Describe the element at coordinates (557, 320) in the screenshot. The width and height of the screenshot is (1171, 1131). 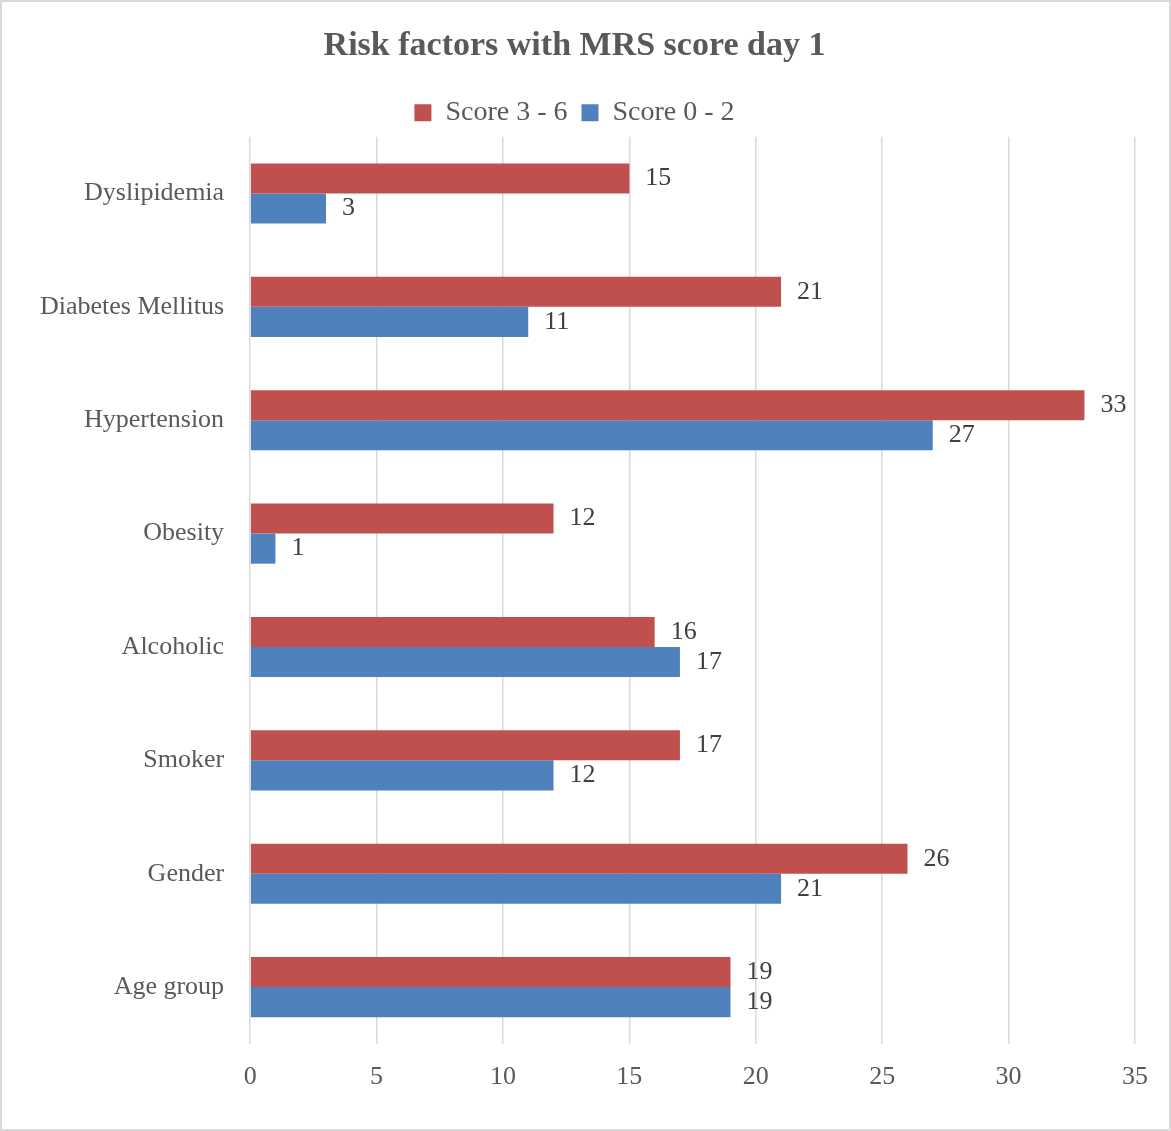
I see `data-label: 11` at that location.